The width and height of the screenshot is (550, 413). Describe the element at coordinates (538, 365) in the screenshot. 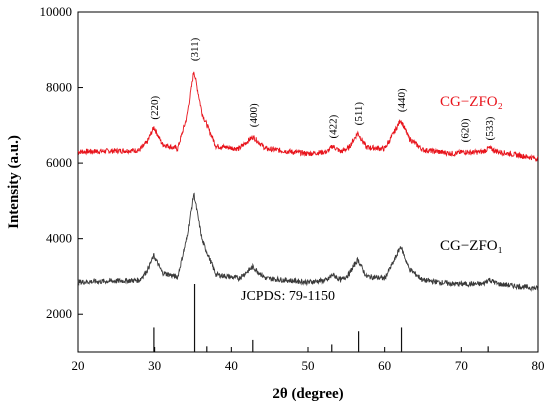

I see `x-tick-label: 80` at that location.